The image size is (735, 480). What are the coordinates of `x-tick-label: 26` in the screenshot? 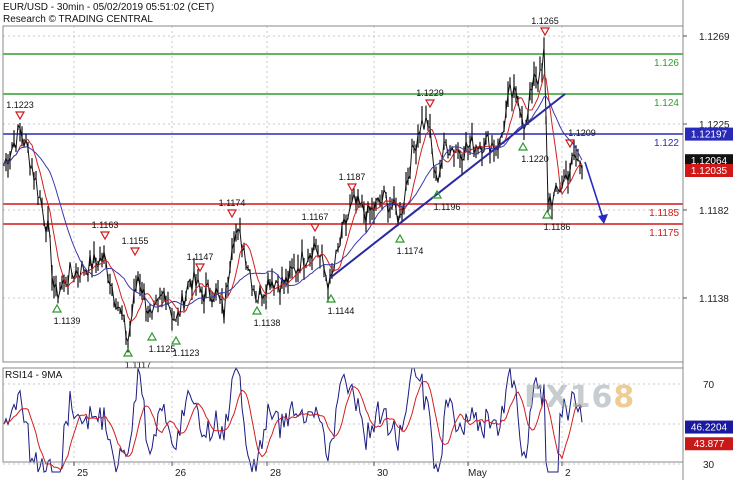 It's located at (181, 473).